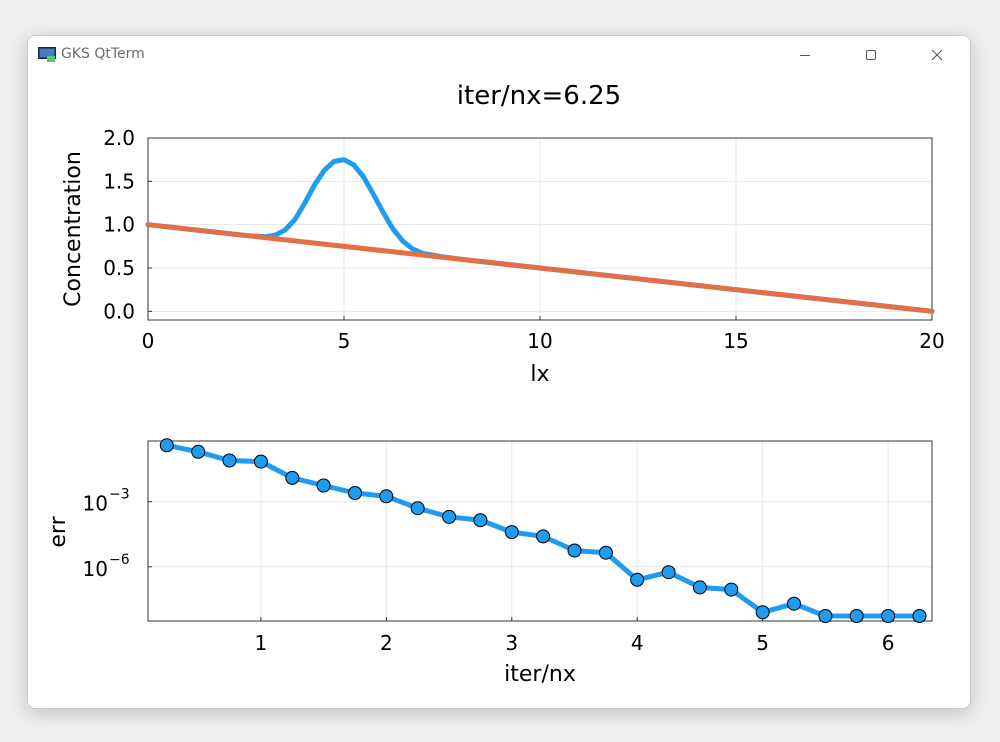 The height and width of the screenshot is (742, 1000). What do you see at coordinates (119, 268) in the screenshot?
I see `concentration-y-tick-label: 0.5` at bounding box center [119, 268].